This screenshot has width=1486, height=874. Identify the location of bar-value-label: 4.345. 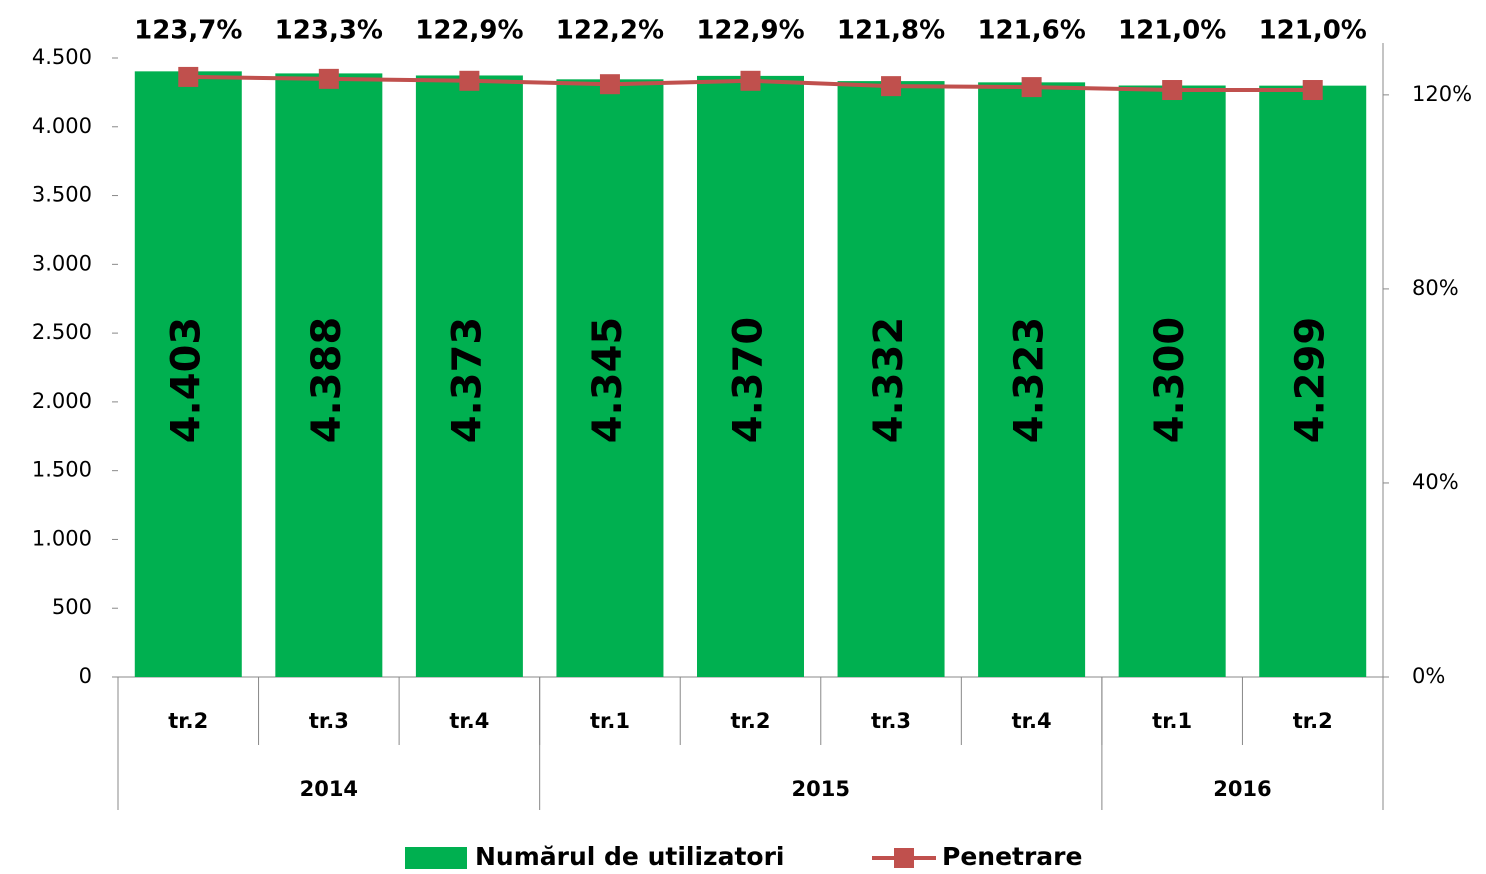
(608, 380).